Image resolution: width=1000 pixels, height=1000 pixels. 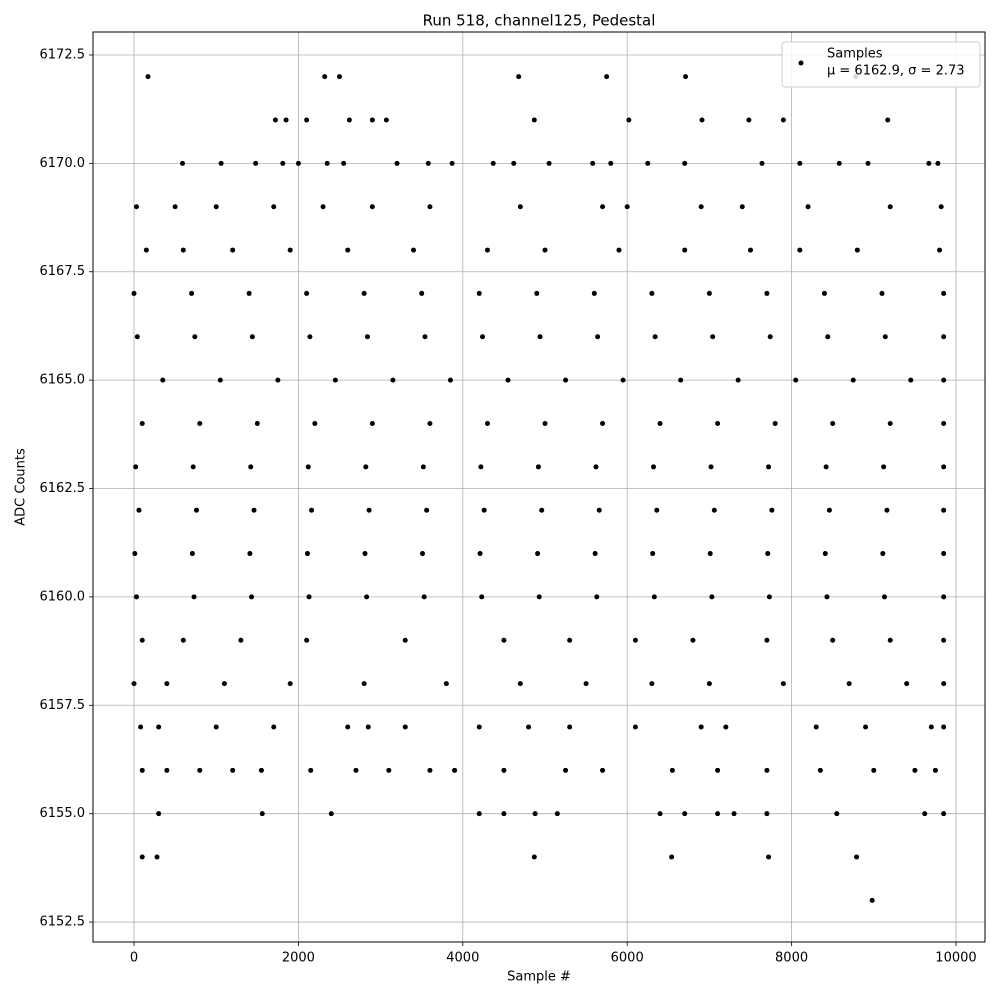 I want to click on x-tick-label: 6000, so click(x=627, y=958).